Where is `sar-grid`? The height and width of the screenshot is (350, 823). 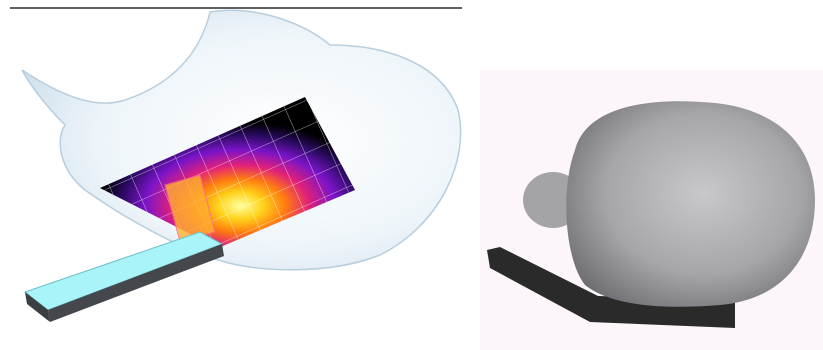
sar-grid is located at coordinates (227, 172).